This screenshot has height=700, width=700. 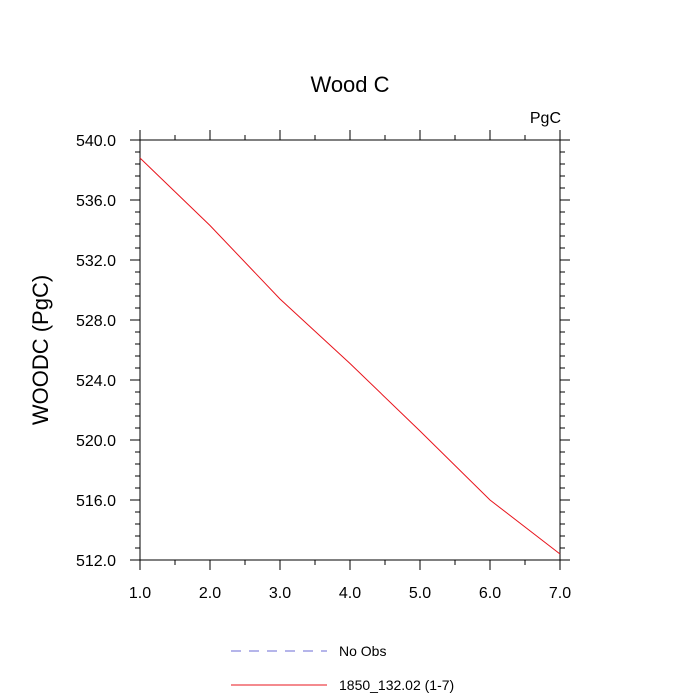 What do you see at coordinates (349, 84) in the screenshot?
I see `chart-title: Wood C` at bounding box center [349, 84].